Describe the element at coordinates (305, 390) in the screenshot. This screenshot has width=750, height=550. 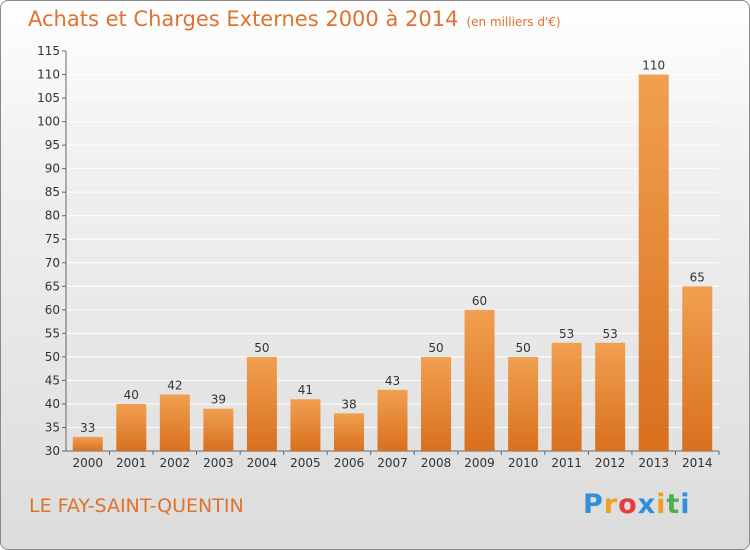
I see `data-label: 41` at that location.